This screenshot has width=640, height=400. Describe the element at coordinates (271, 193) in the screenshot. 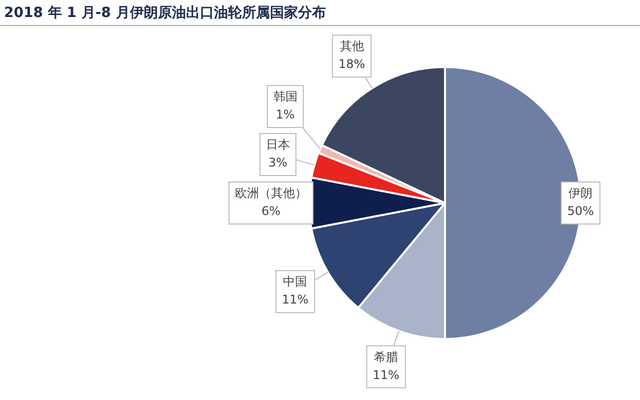

I see `slice-label: 欧洲（其他）` at that location.